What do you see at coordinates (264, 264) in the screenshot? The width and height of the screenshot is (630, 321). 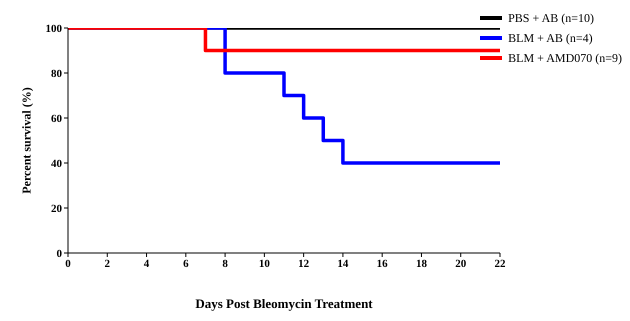 I see `x-tick-label: 10` at bounding box center [264, 264].